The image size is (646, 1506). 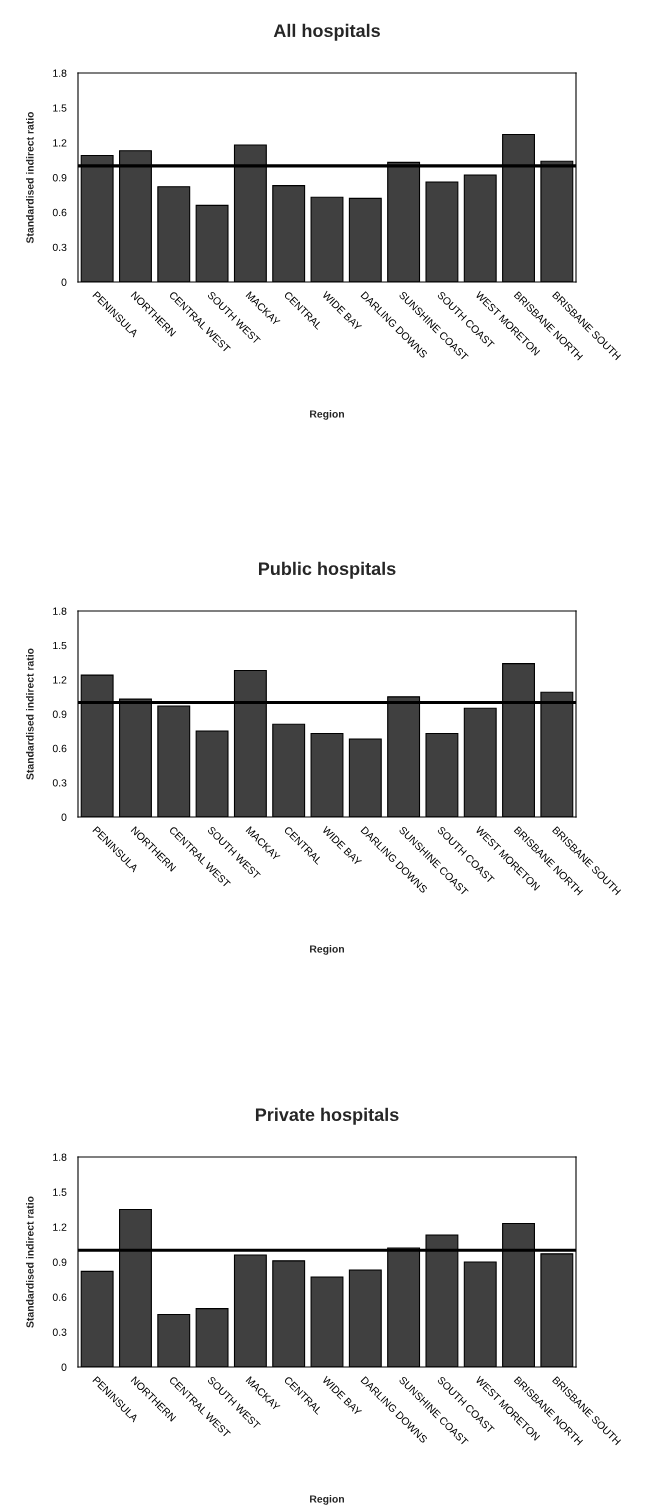 What do you see at coordinates (327, 1116) in the screenshot?
I see `chart-title: Private hospitals` at bounding box center [327, 1116].